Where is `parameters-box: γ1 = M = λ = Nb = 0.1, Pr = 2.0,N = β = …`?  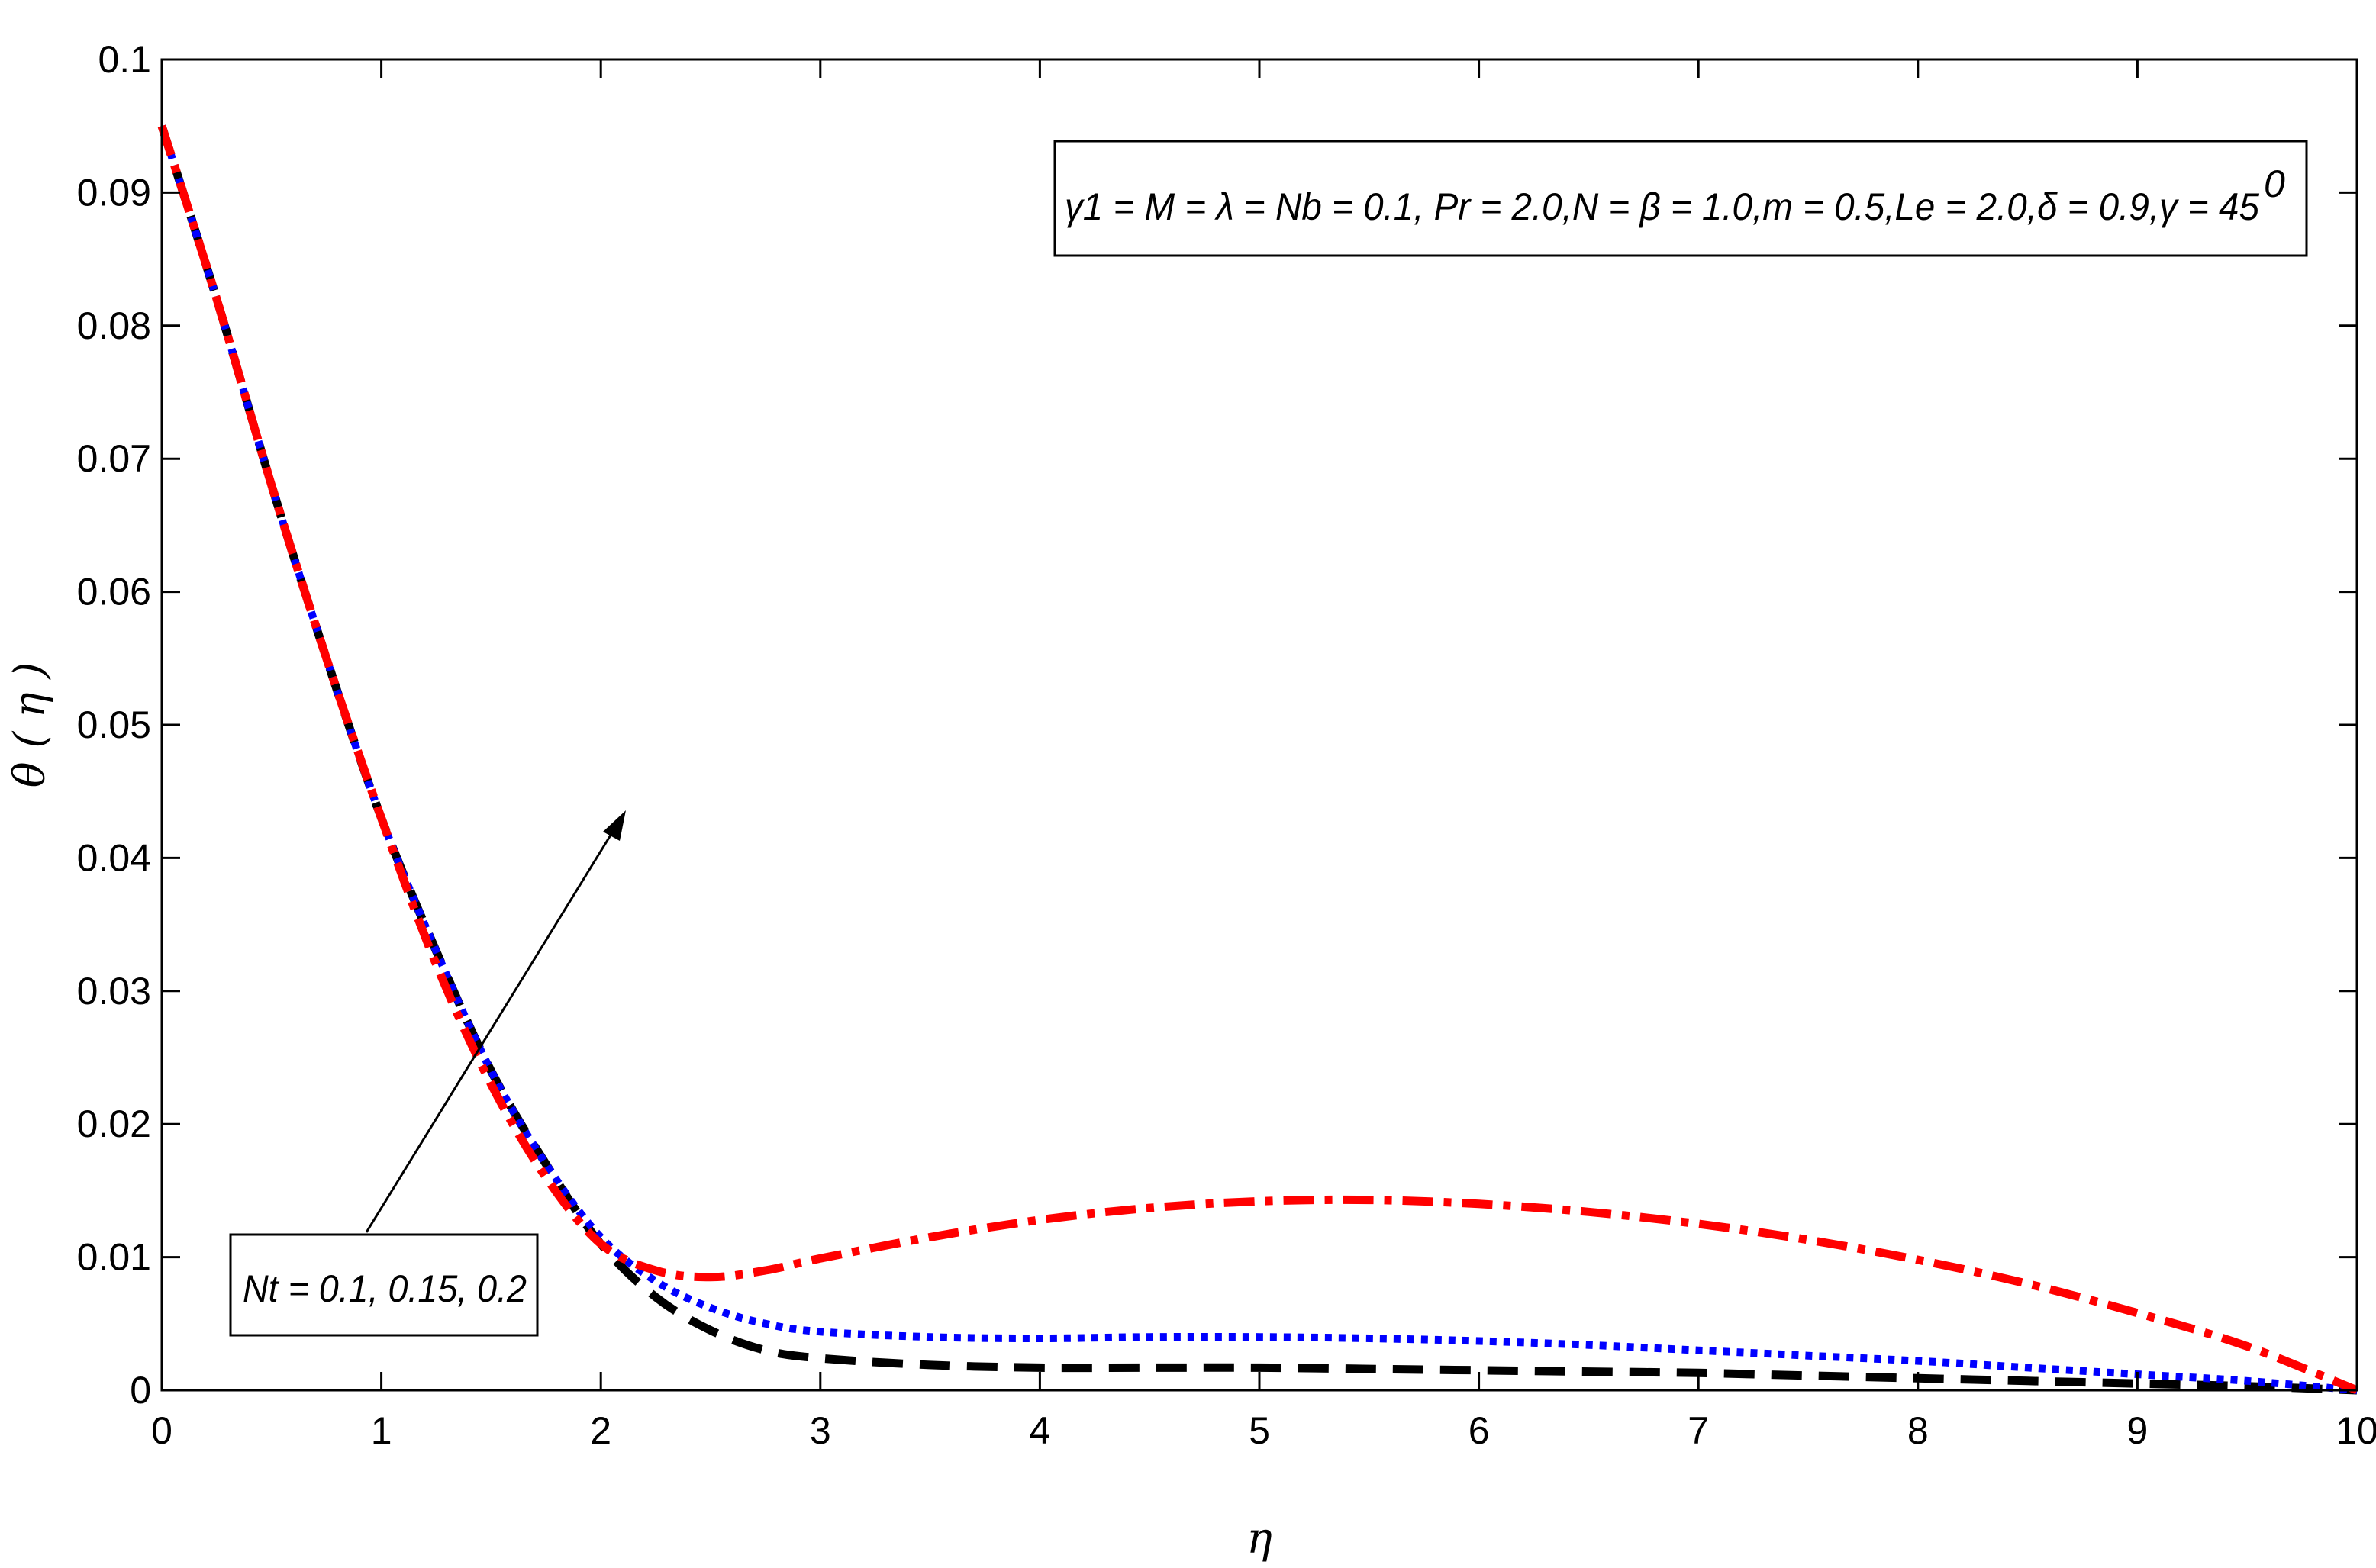 parameters-box: γ1 = M = λ = Nb = 0.1, Pr = 2.0,N = β = … is located at coordinates (1680, 198).